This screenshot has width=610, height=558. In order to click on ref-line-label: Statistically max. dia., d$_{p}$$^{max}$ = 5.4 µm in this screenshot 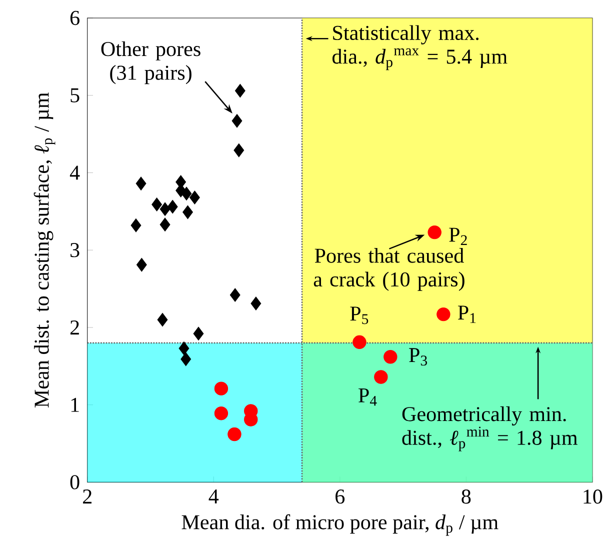, I will do `click(420, 47)`.